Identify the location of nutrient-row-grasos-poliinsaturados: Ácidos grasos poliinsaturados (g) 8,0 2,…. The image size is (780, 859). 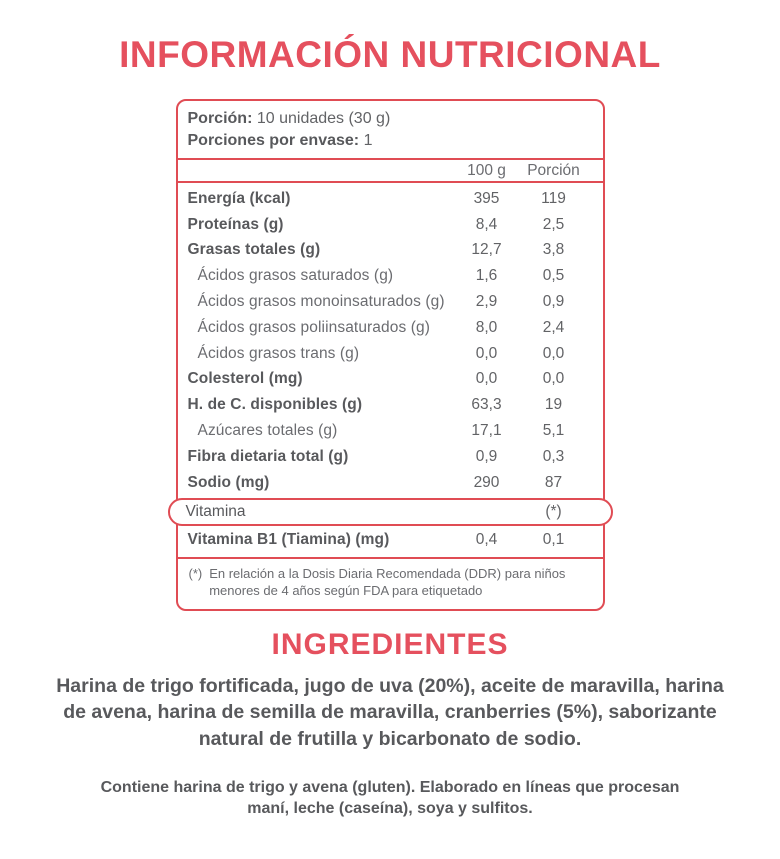
(390, 328).